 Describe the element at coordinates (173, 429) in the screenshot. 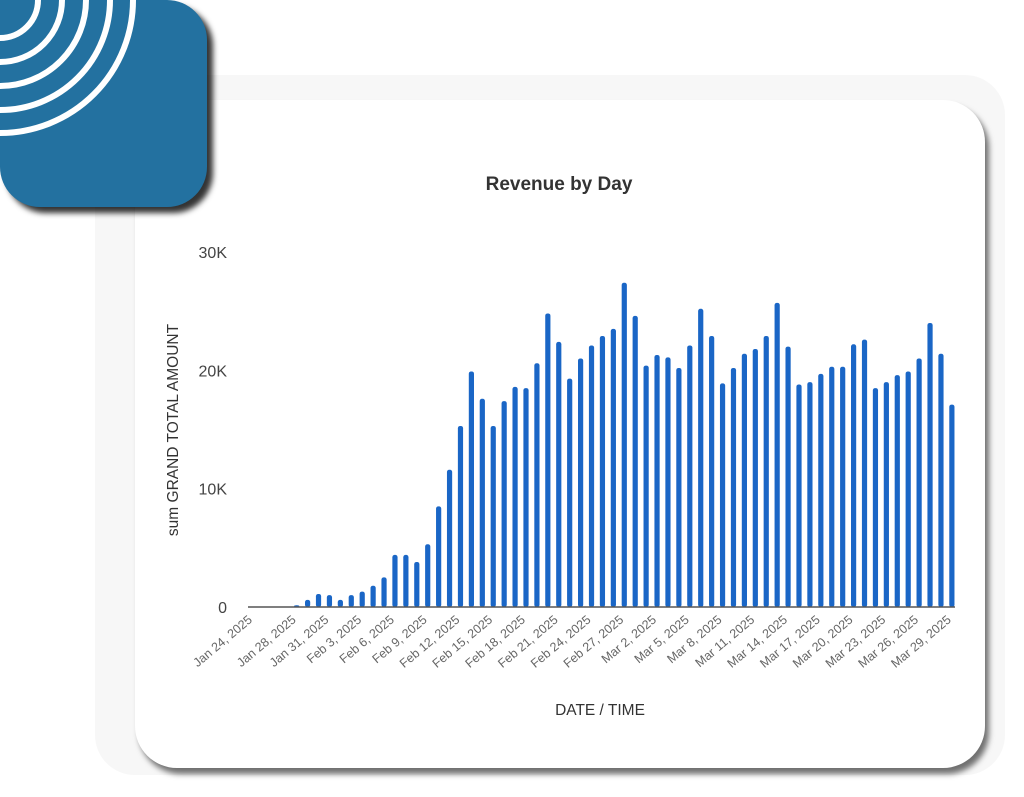

I see `y-axis-label: sum GRAND TOTAL AMOUNT` at that location.